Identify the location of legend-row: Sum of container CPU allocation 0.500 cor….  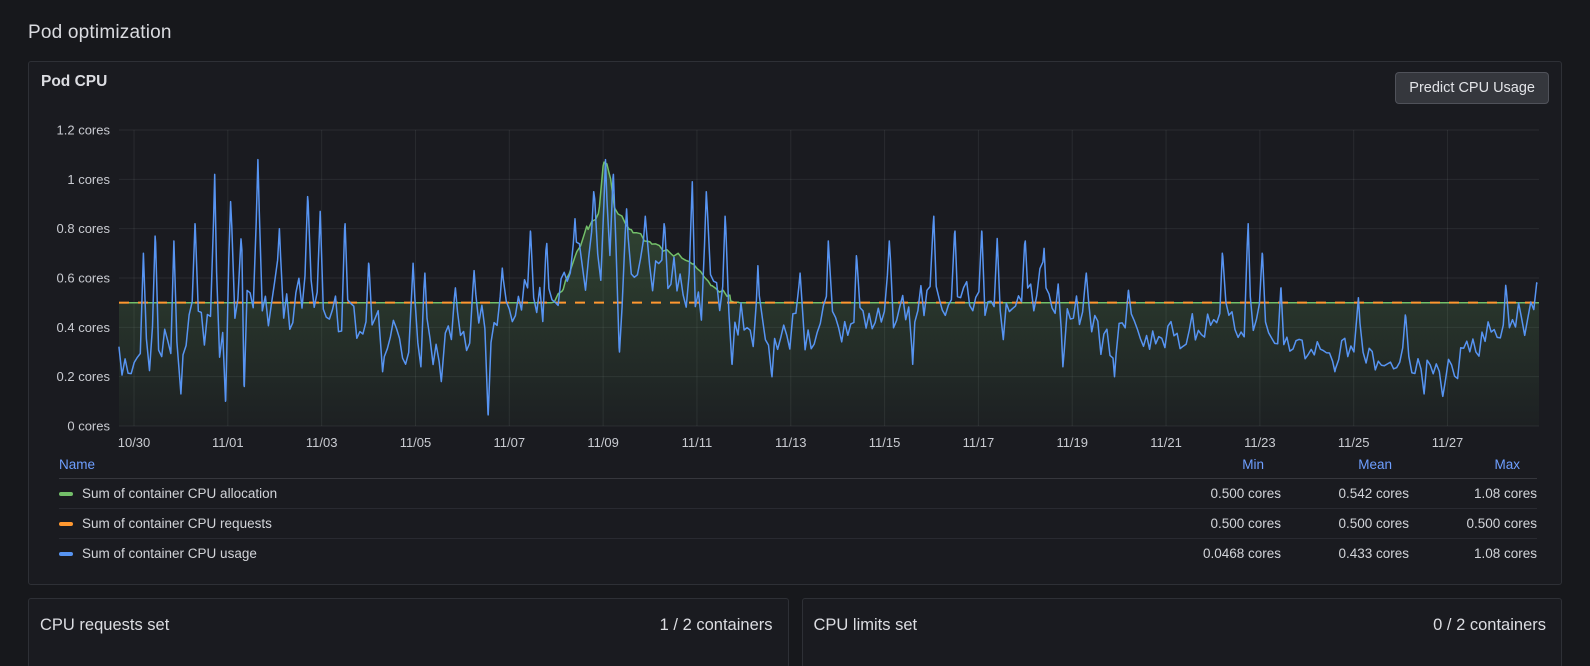
(798, 493).